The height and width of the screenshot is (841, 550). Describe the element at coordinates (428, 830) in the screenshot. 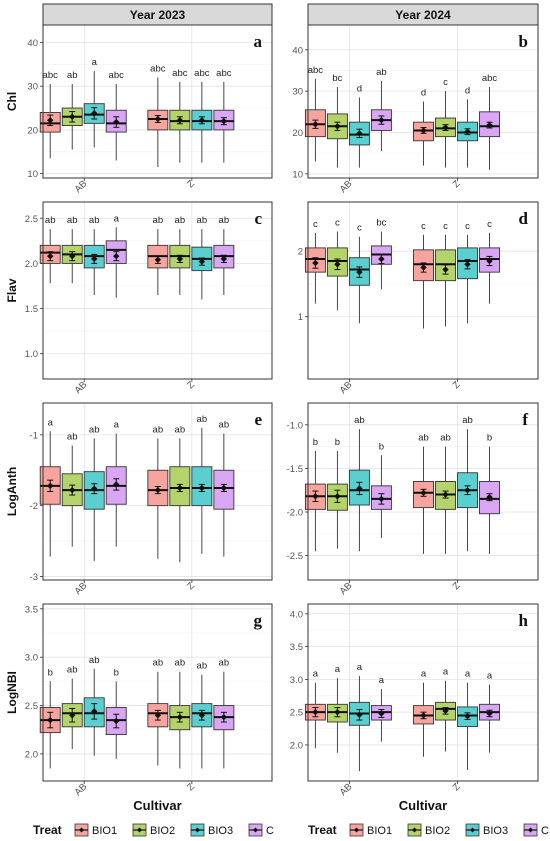

I see `legend-entry-BIO2: BIO2` at that location.